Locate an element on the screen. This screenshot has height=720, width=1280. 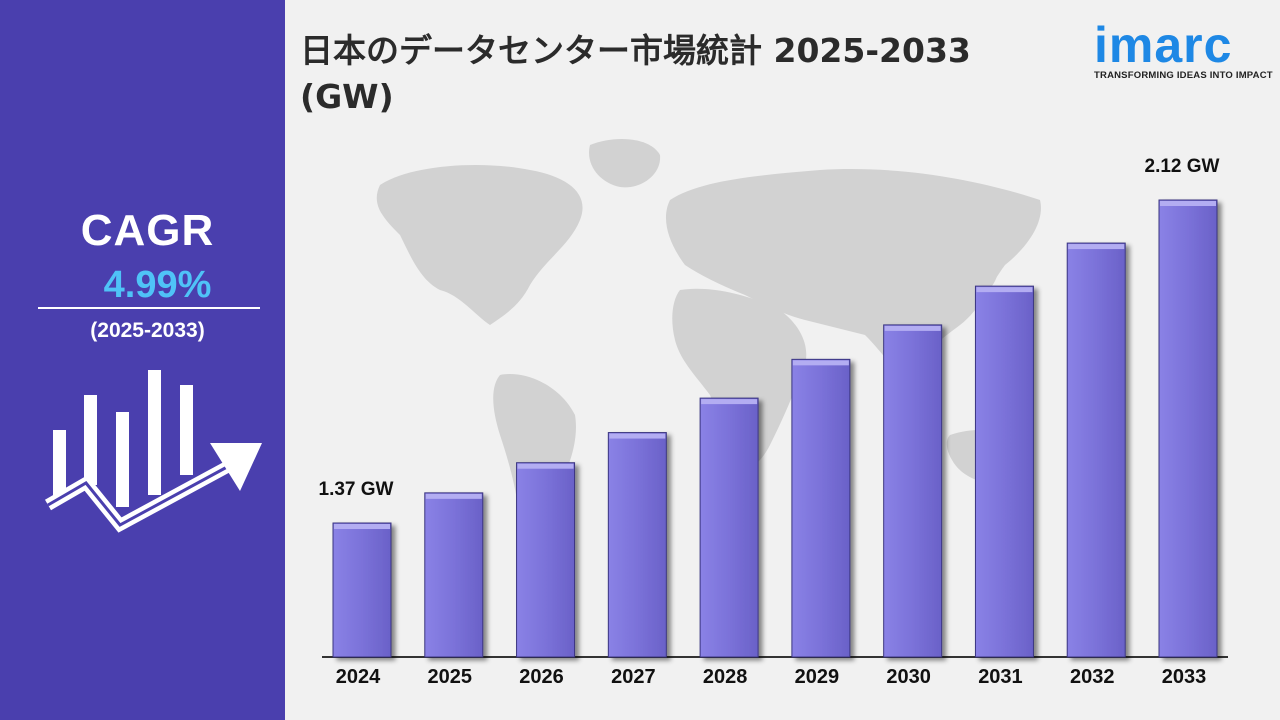
bar-top-highlight-2029 is located at coordinates (820, 363).